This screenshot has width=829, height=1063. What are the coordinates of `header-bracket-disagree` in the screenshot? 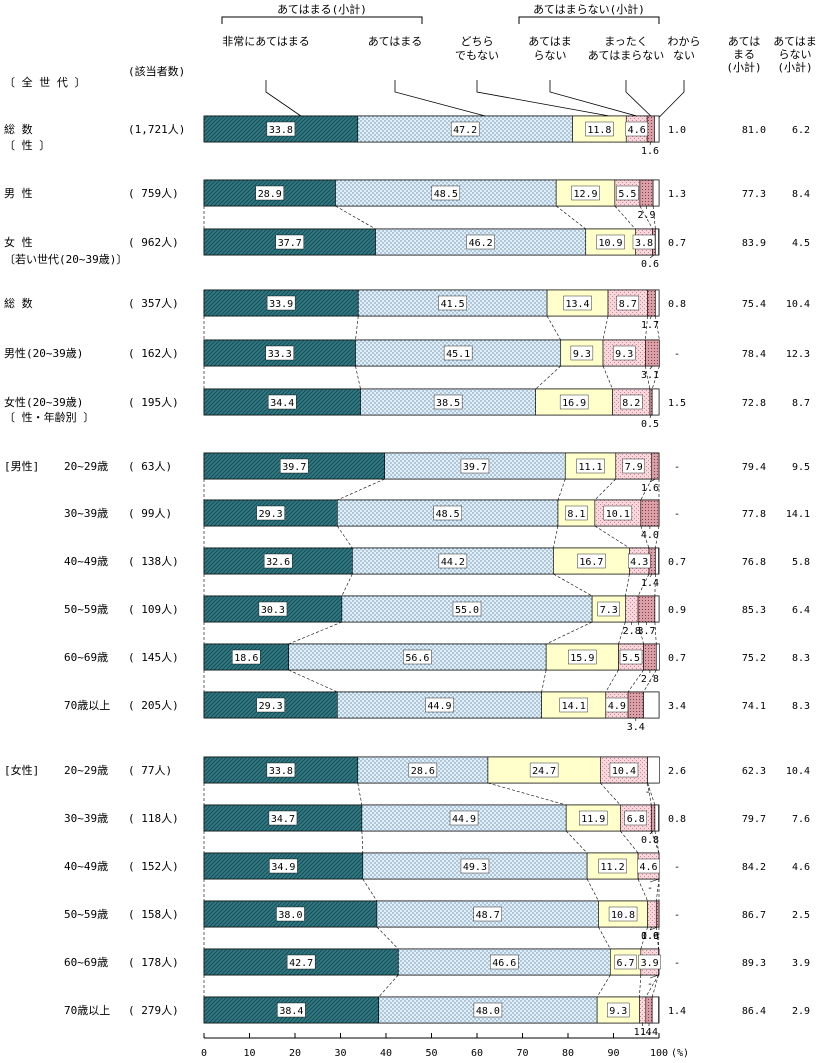 It's located at (589, 20).